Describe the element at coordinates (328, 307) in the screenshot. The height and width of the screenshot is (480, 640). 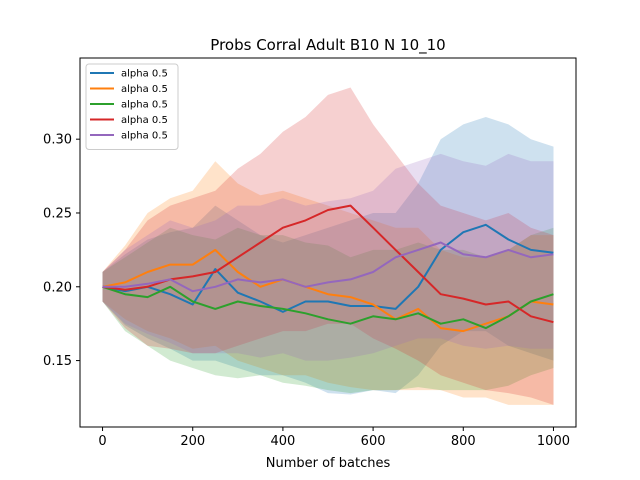
I see `series-3-line` at that location.